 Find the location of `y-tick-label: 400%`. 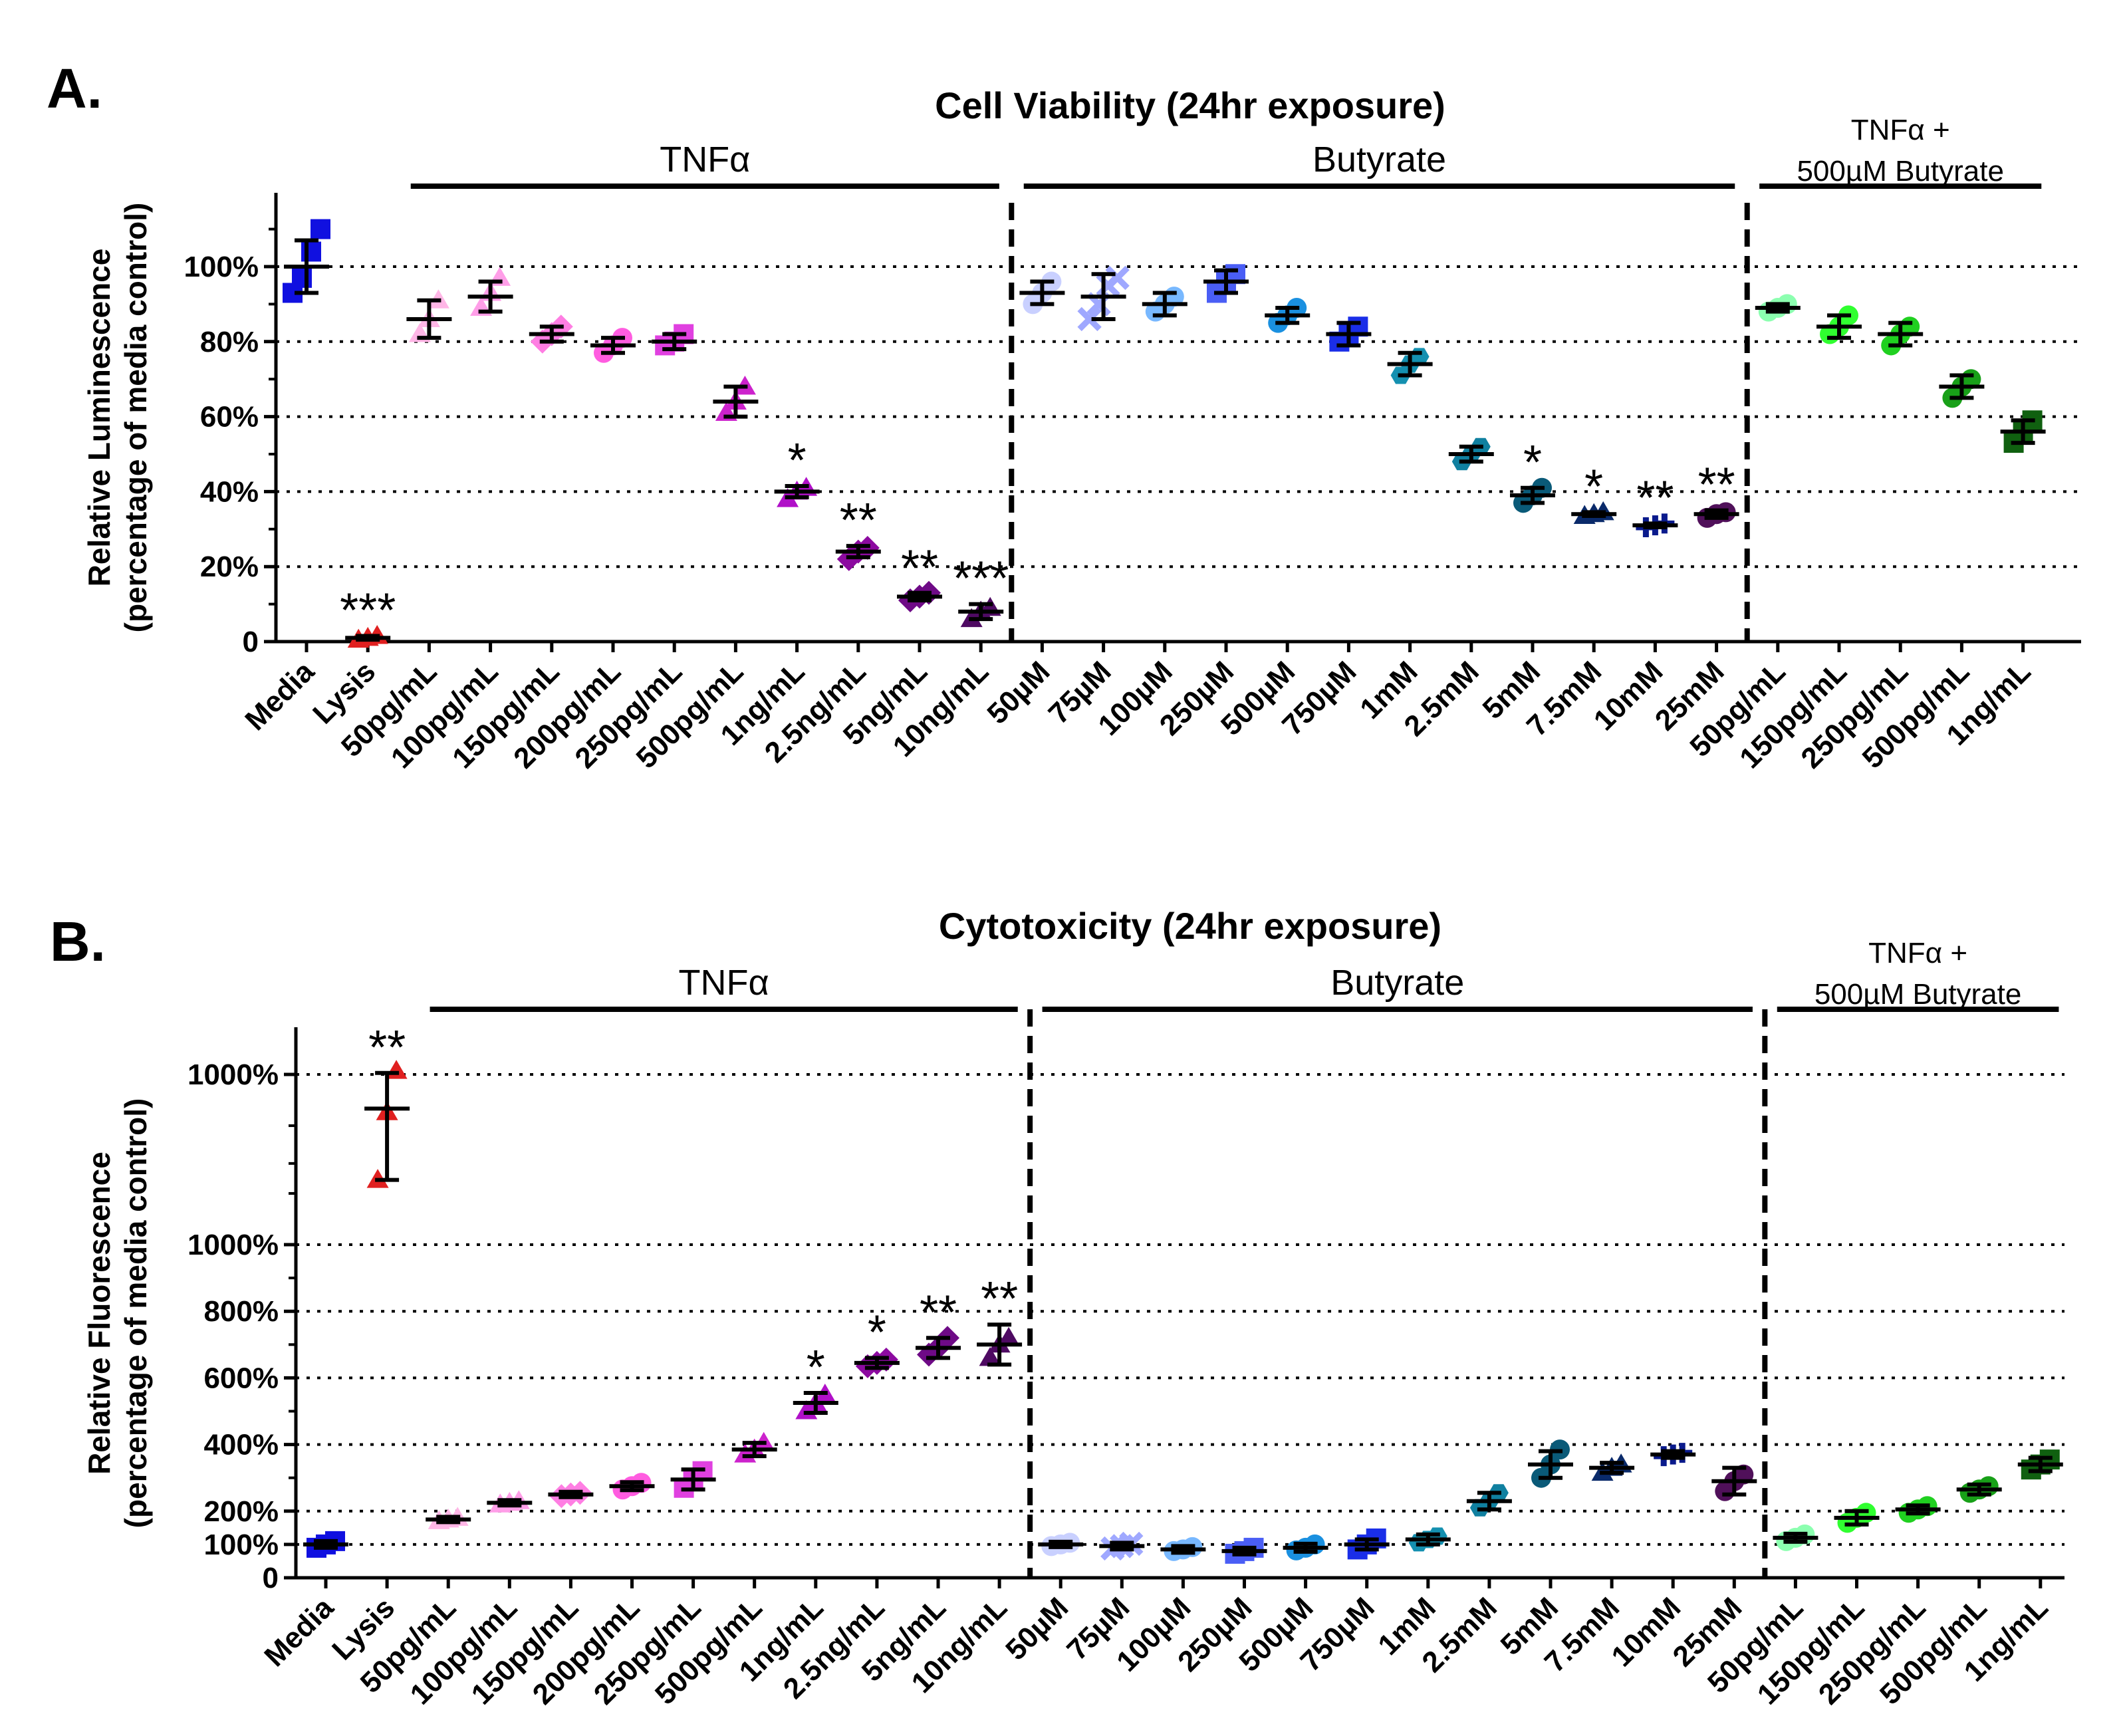

y-tick-label: 400% is located at coordinates (241, 1445).